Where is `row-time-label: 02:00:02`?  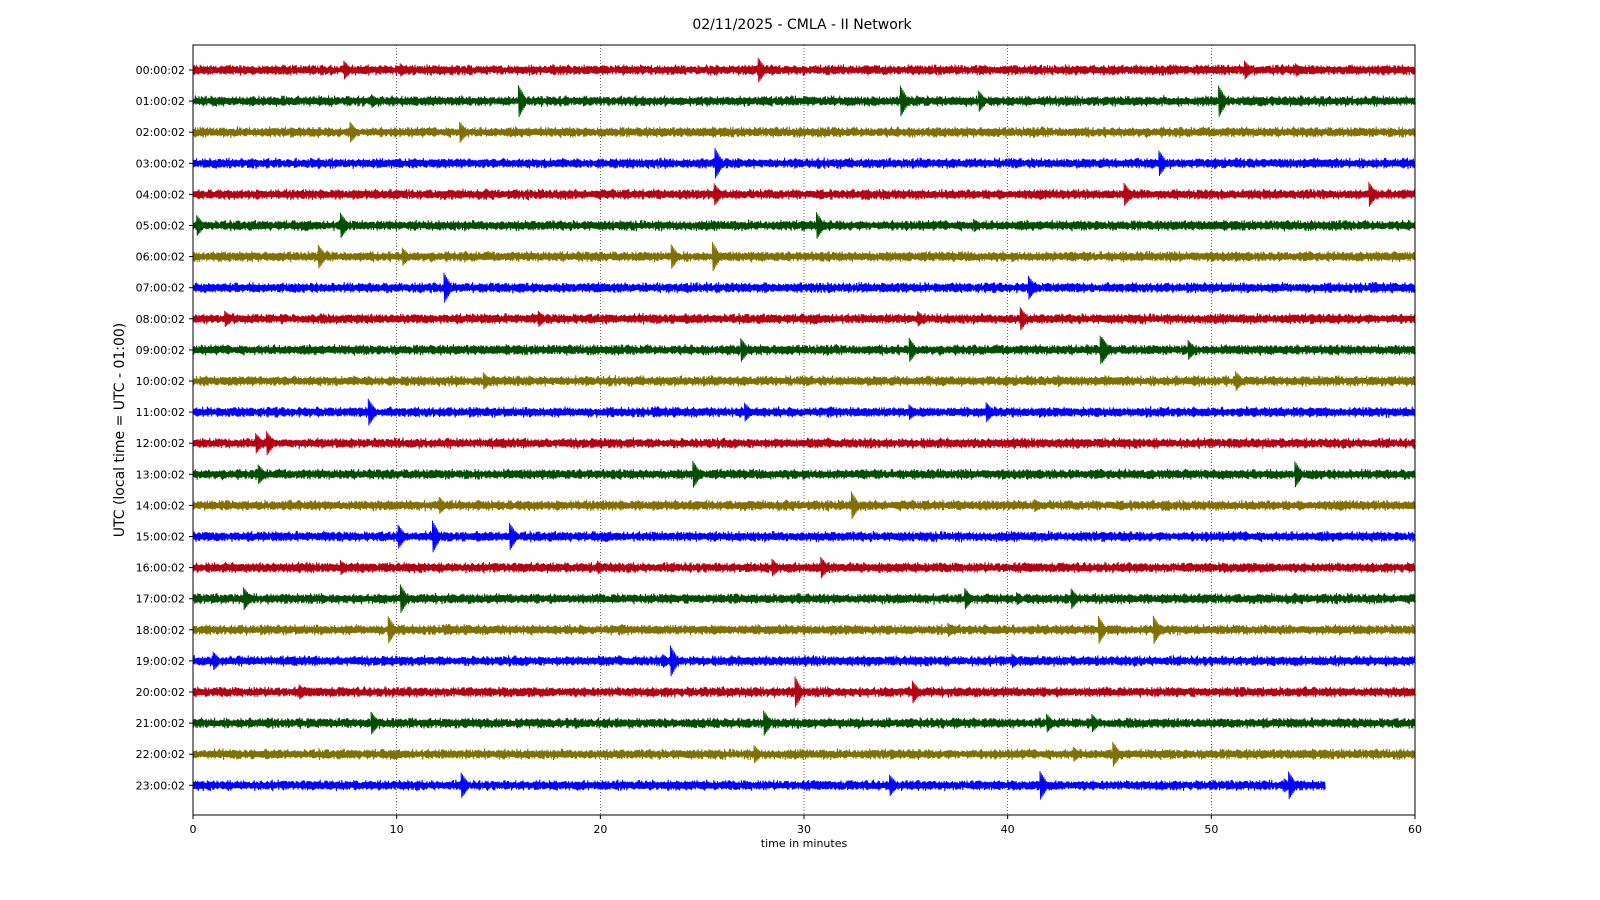 row-time-label: 02:00:02 is located at coordinates (160, 132).